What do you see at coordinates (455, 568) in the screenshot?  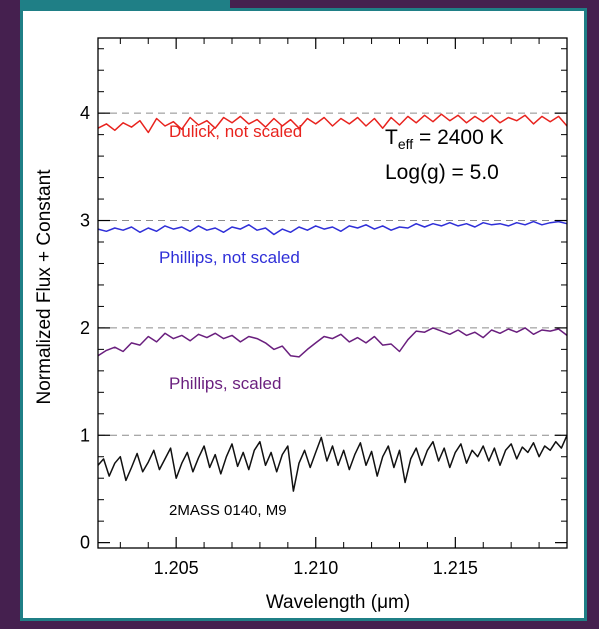 I see `x-tick-label: 1.215` at bounding box center [455, 568].